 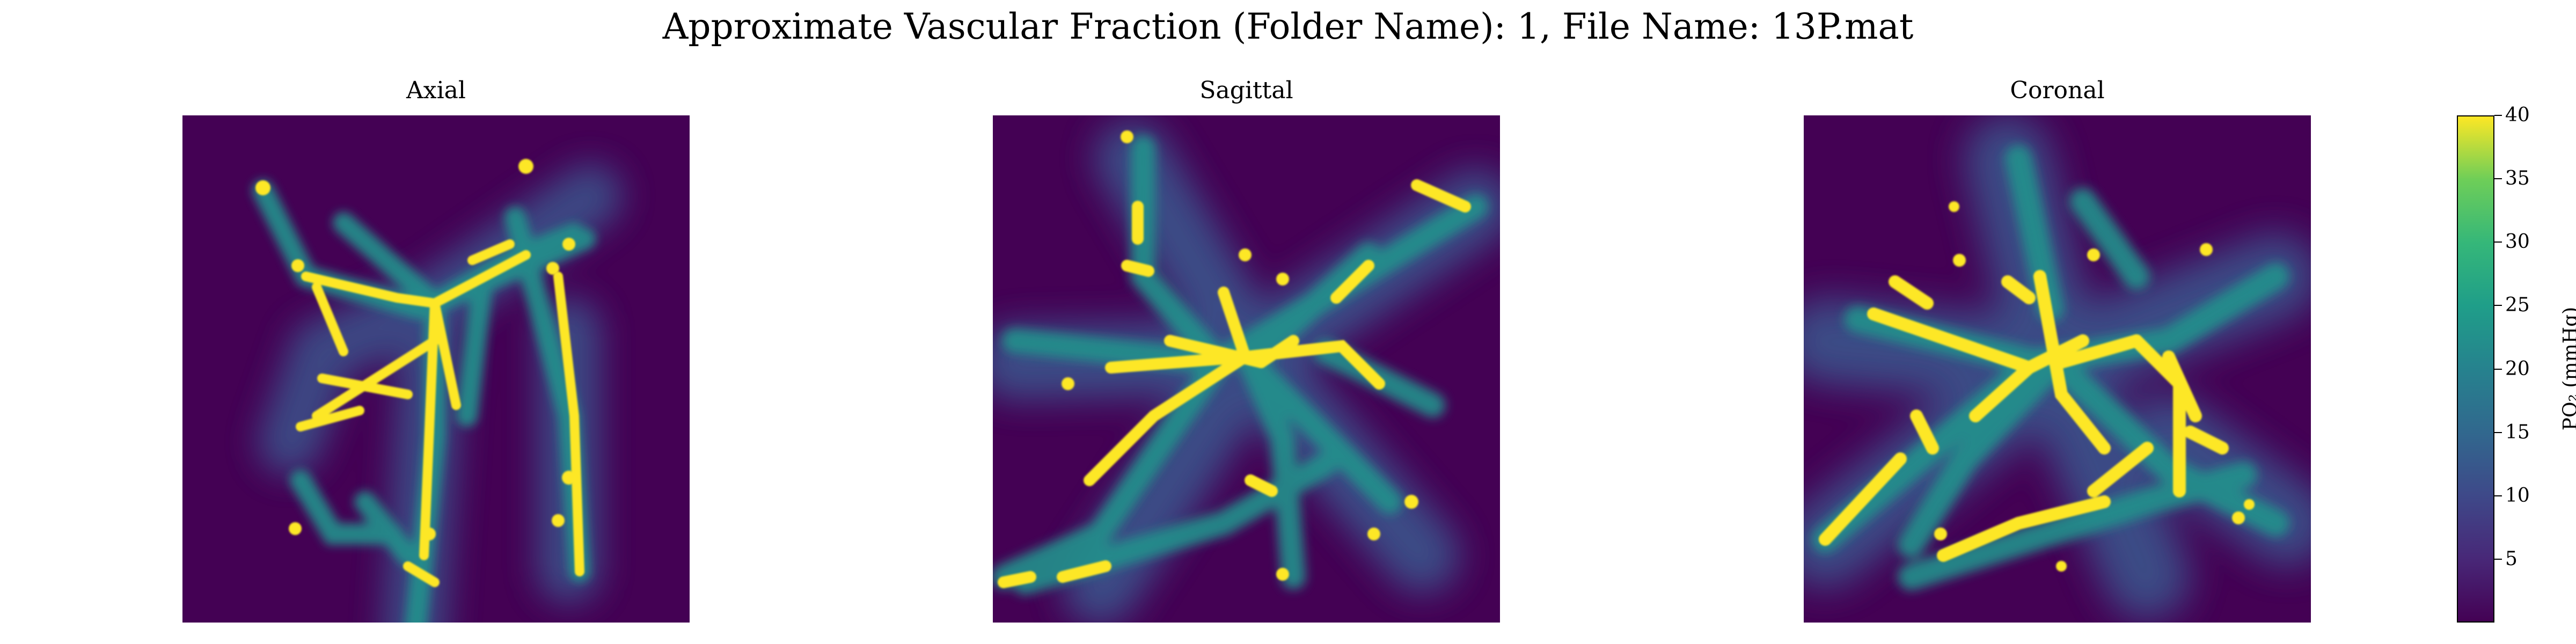 What do you see at coordinates (2567, 368) in the screenshot?
I see `colorbar-label: PO₂ (mmHg)` at bounding box center [2567, 368].